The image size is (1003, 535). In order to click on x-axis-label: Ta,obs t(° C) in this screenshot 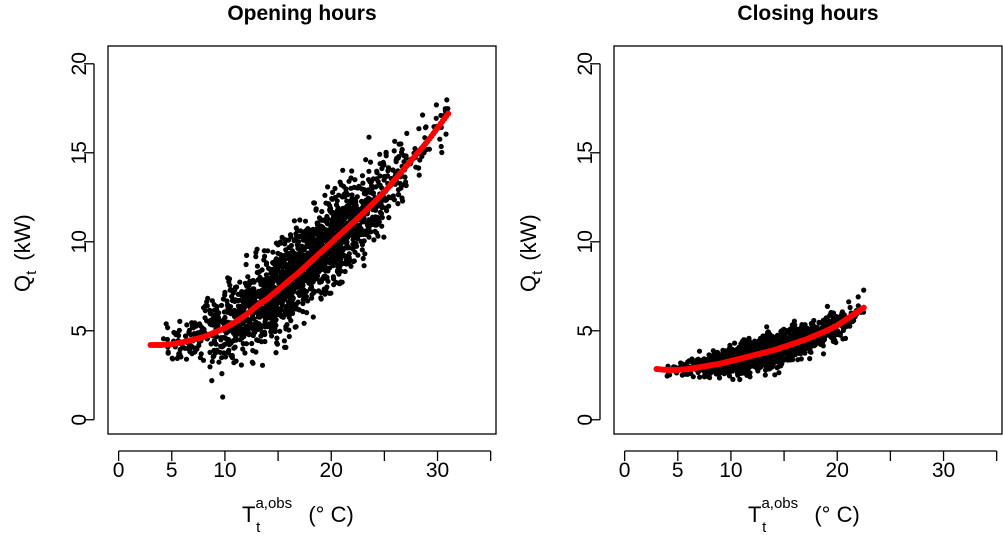, I will do `click(298, 515)`.